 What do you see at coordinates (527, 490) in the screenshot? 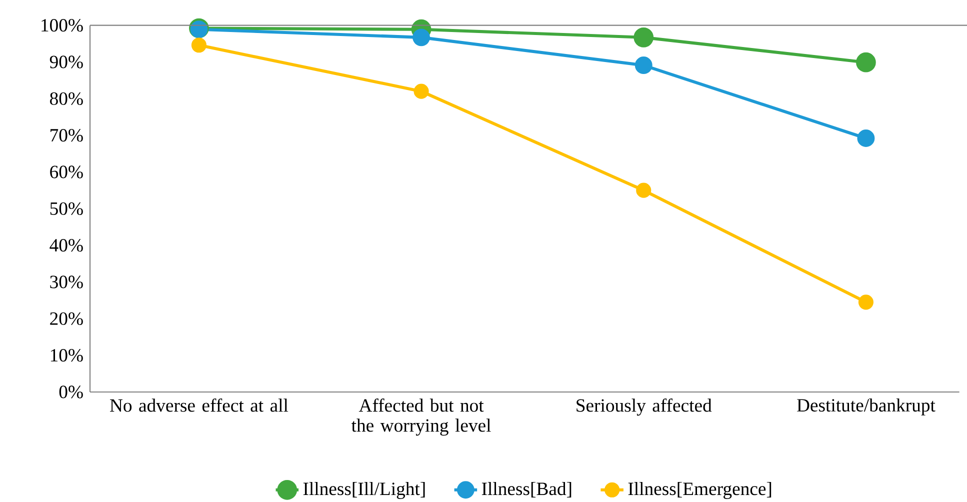
I see `legend-label: Illness[Bad]` at bounding box center [527, 490].